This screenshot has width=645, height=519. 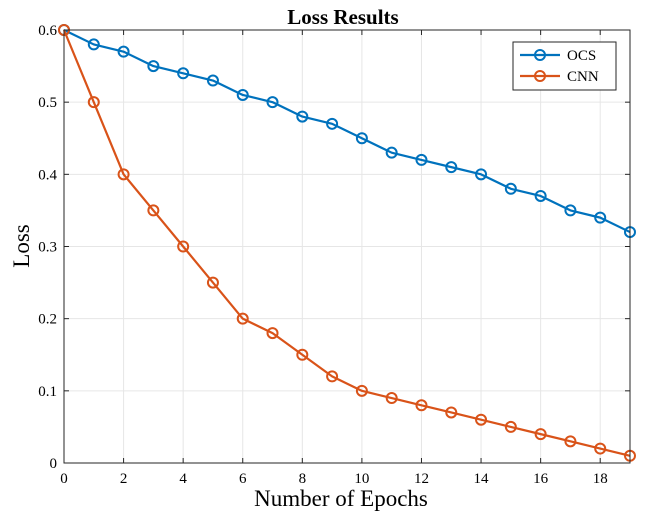 What do you see at coordinates (341, 498) in the screenshot?
I see `x-axis-label: Number of Epochs` at bounding box center [341, 498].